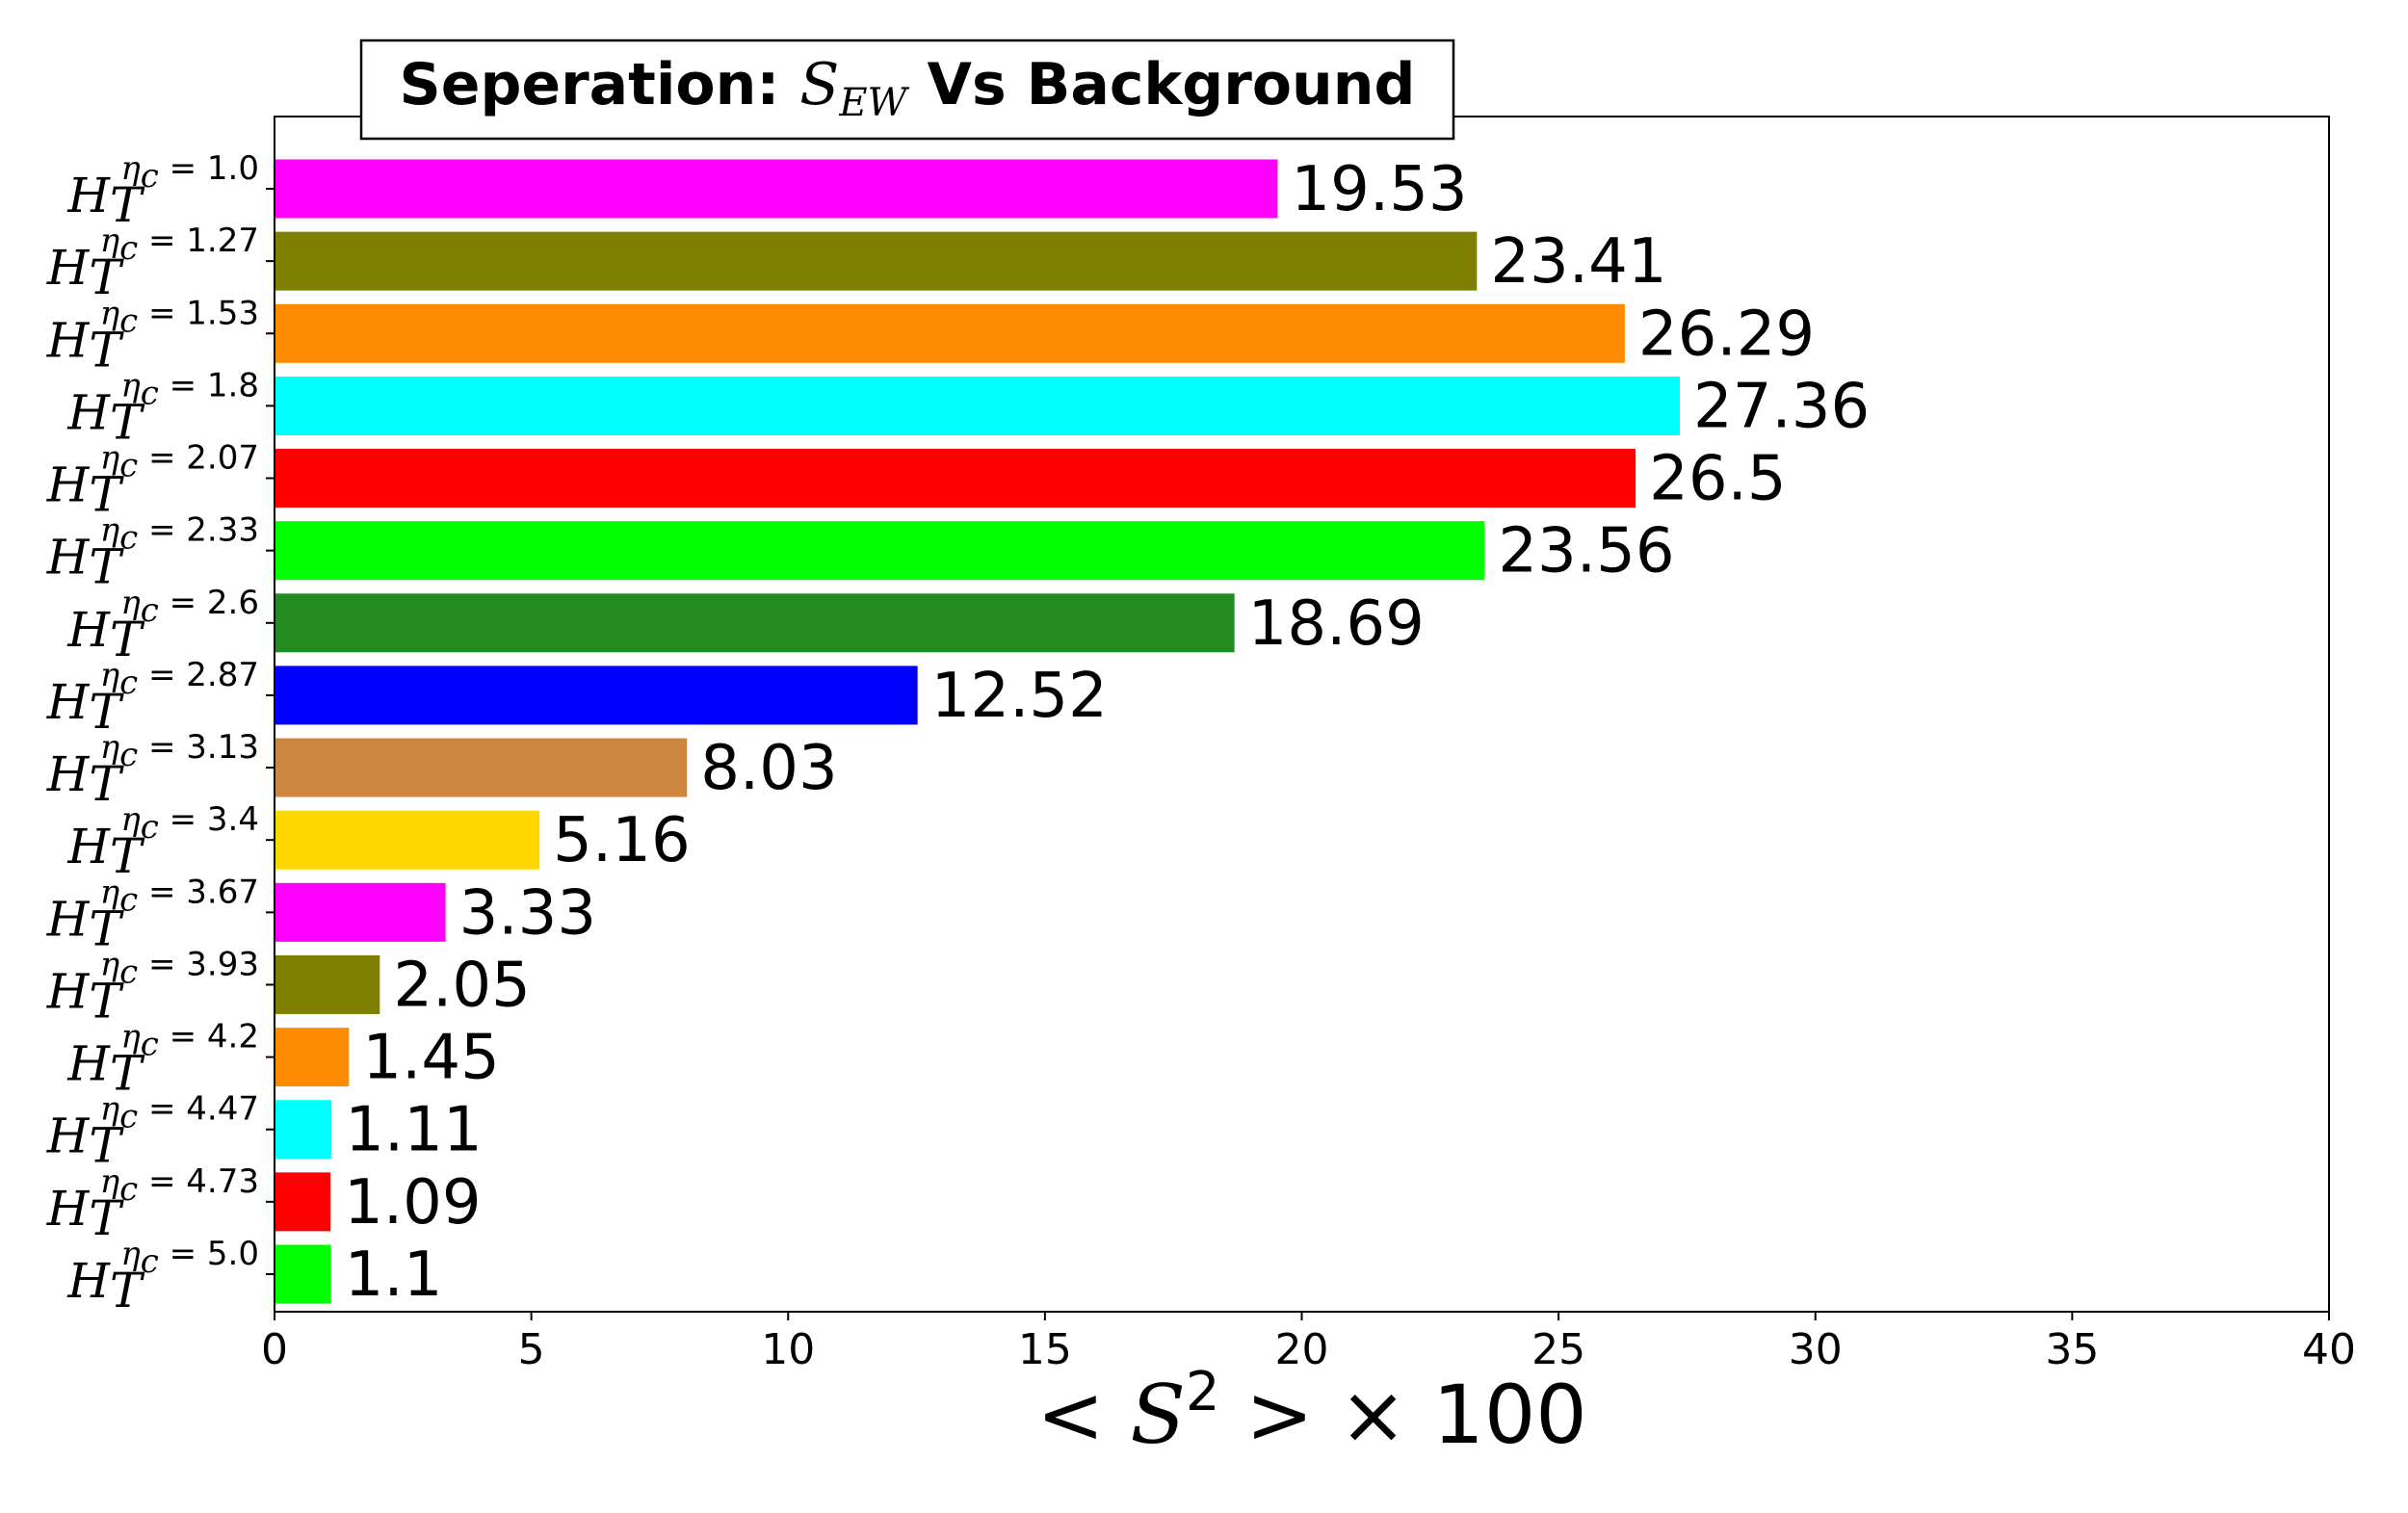  I want to click on x-axis-label: < S2 > × 100, so click(1311, 1411).